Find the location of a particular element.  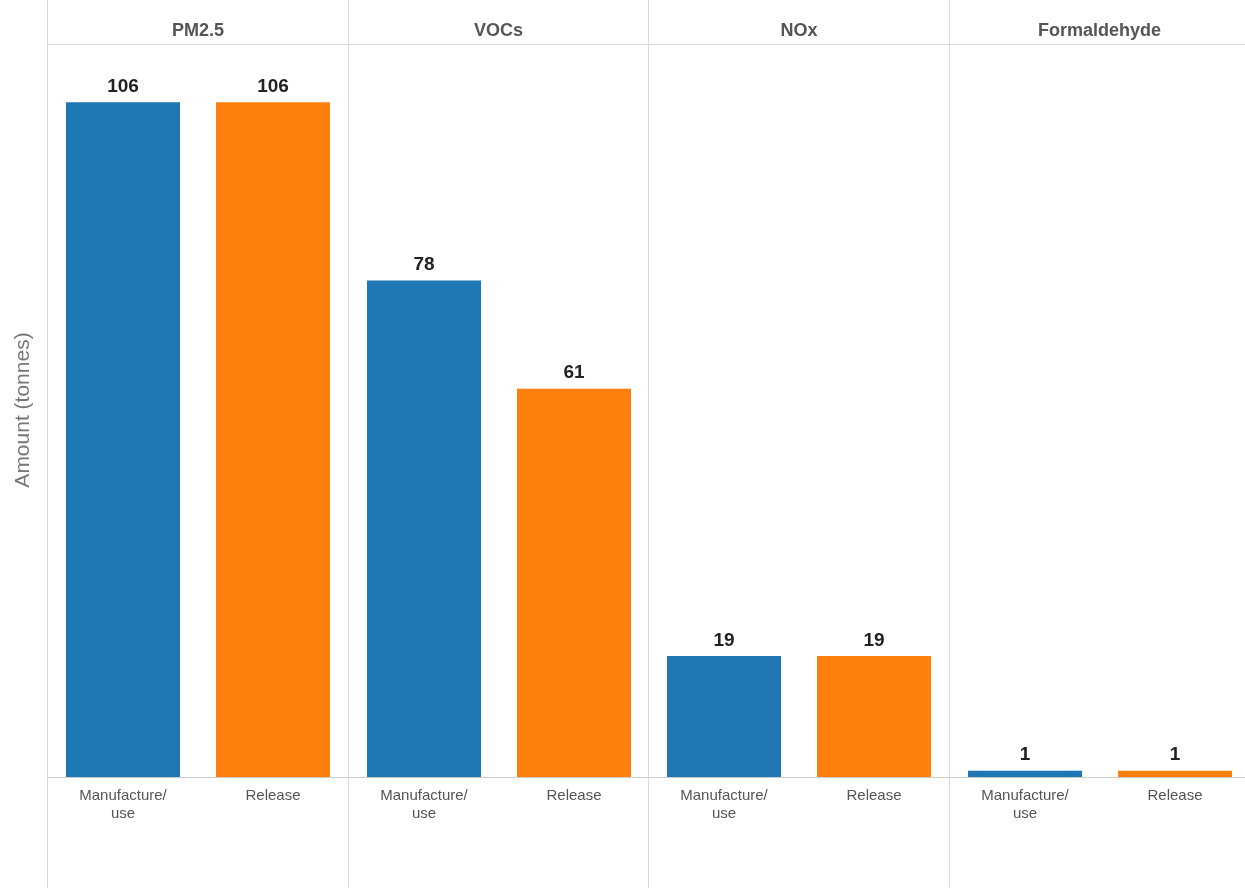

data-label: 61 is located at coordinates (573, 372).